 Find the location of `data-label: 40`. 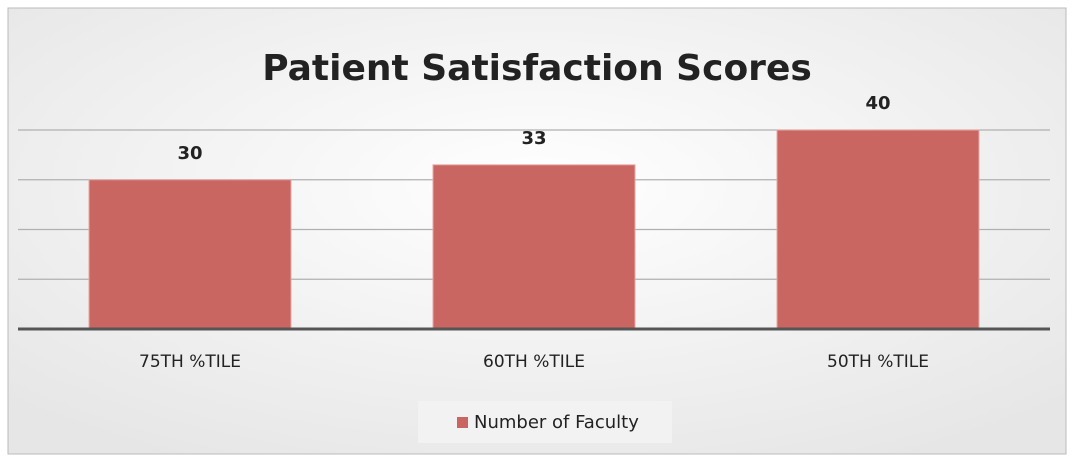

data-label: 40 is located at coordinates (877, 103).